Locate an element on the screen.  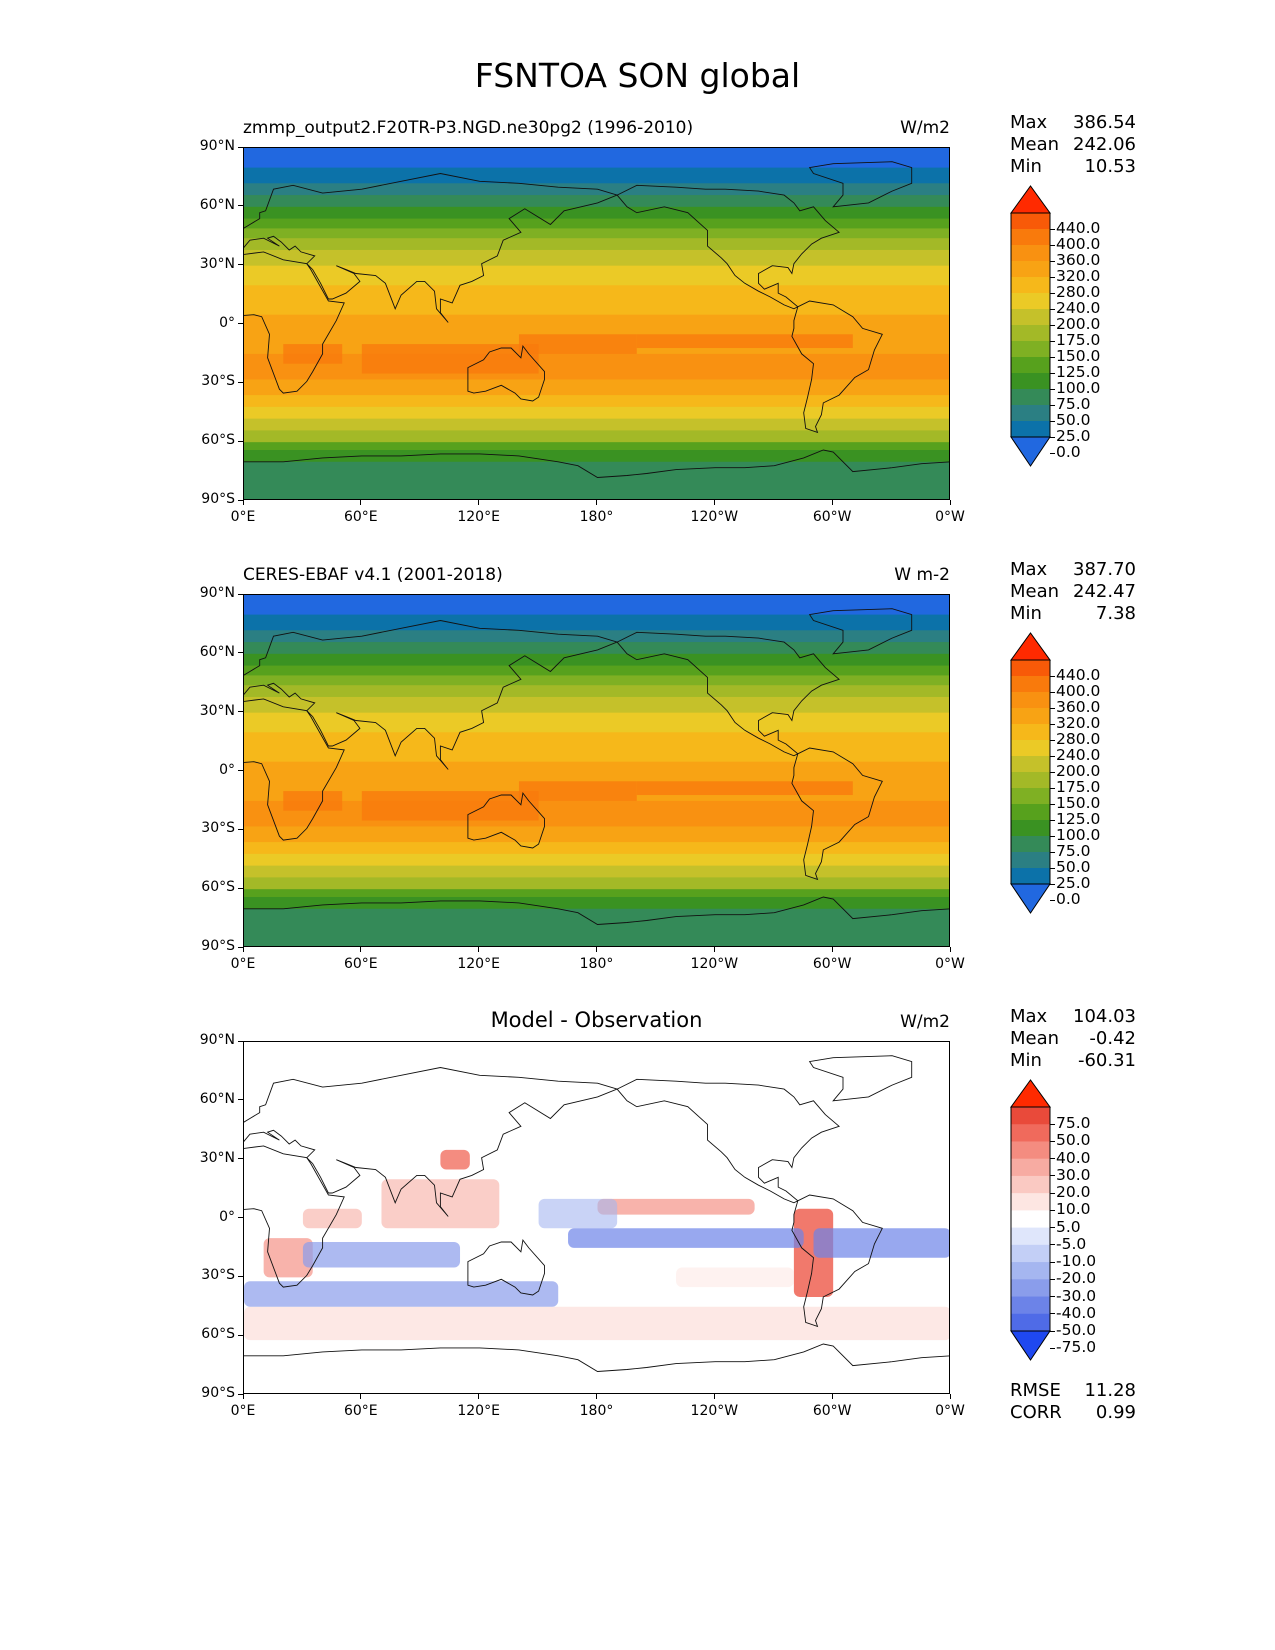
colorbar-level-label: -40.0 is located at coordinates (1076, 1312).